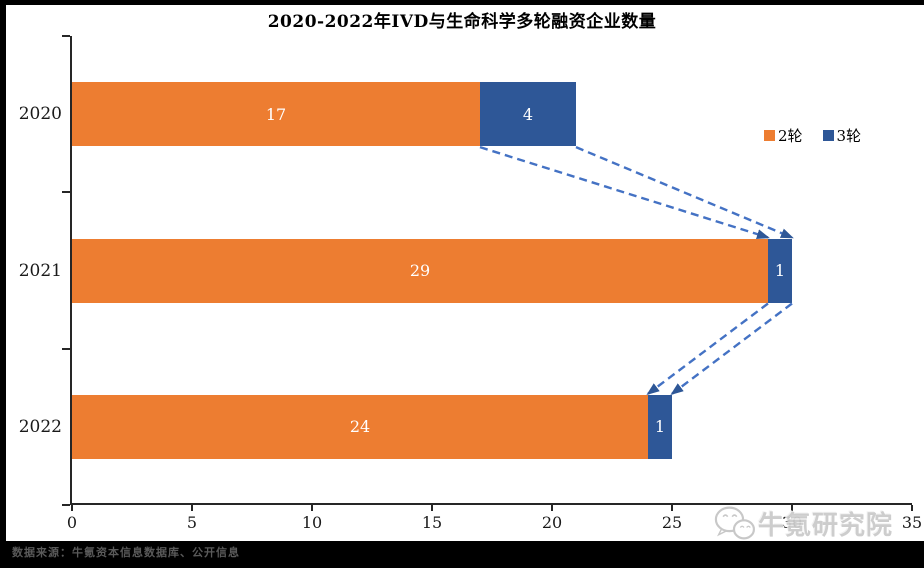  What do you see at coordinates (826, 525) in the screenshot?
I see `watermark-text: 牛氪研究院` at bounding box center [826, 525].